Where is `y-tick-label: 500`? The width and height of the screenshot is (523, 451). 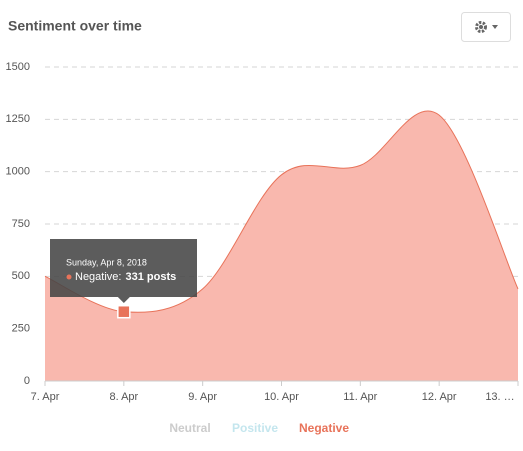
y-tick-label: 500 is located at coordinates (21, 276).